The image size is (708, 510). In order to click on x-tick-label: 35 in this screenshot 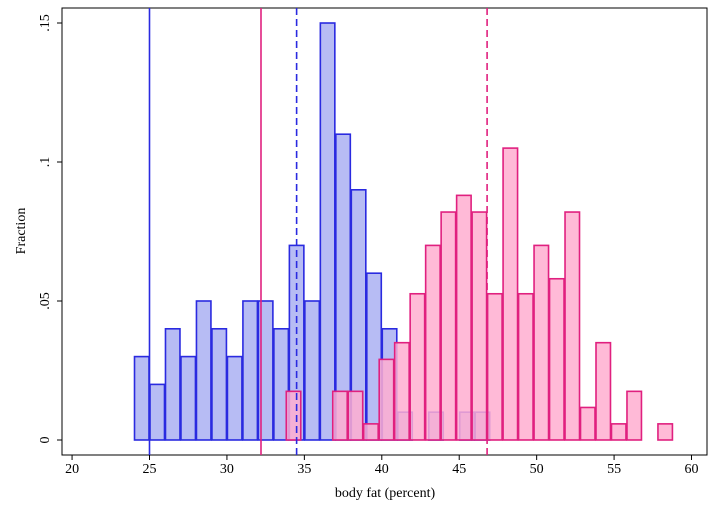, I will do `click(304, 469)`.